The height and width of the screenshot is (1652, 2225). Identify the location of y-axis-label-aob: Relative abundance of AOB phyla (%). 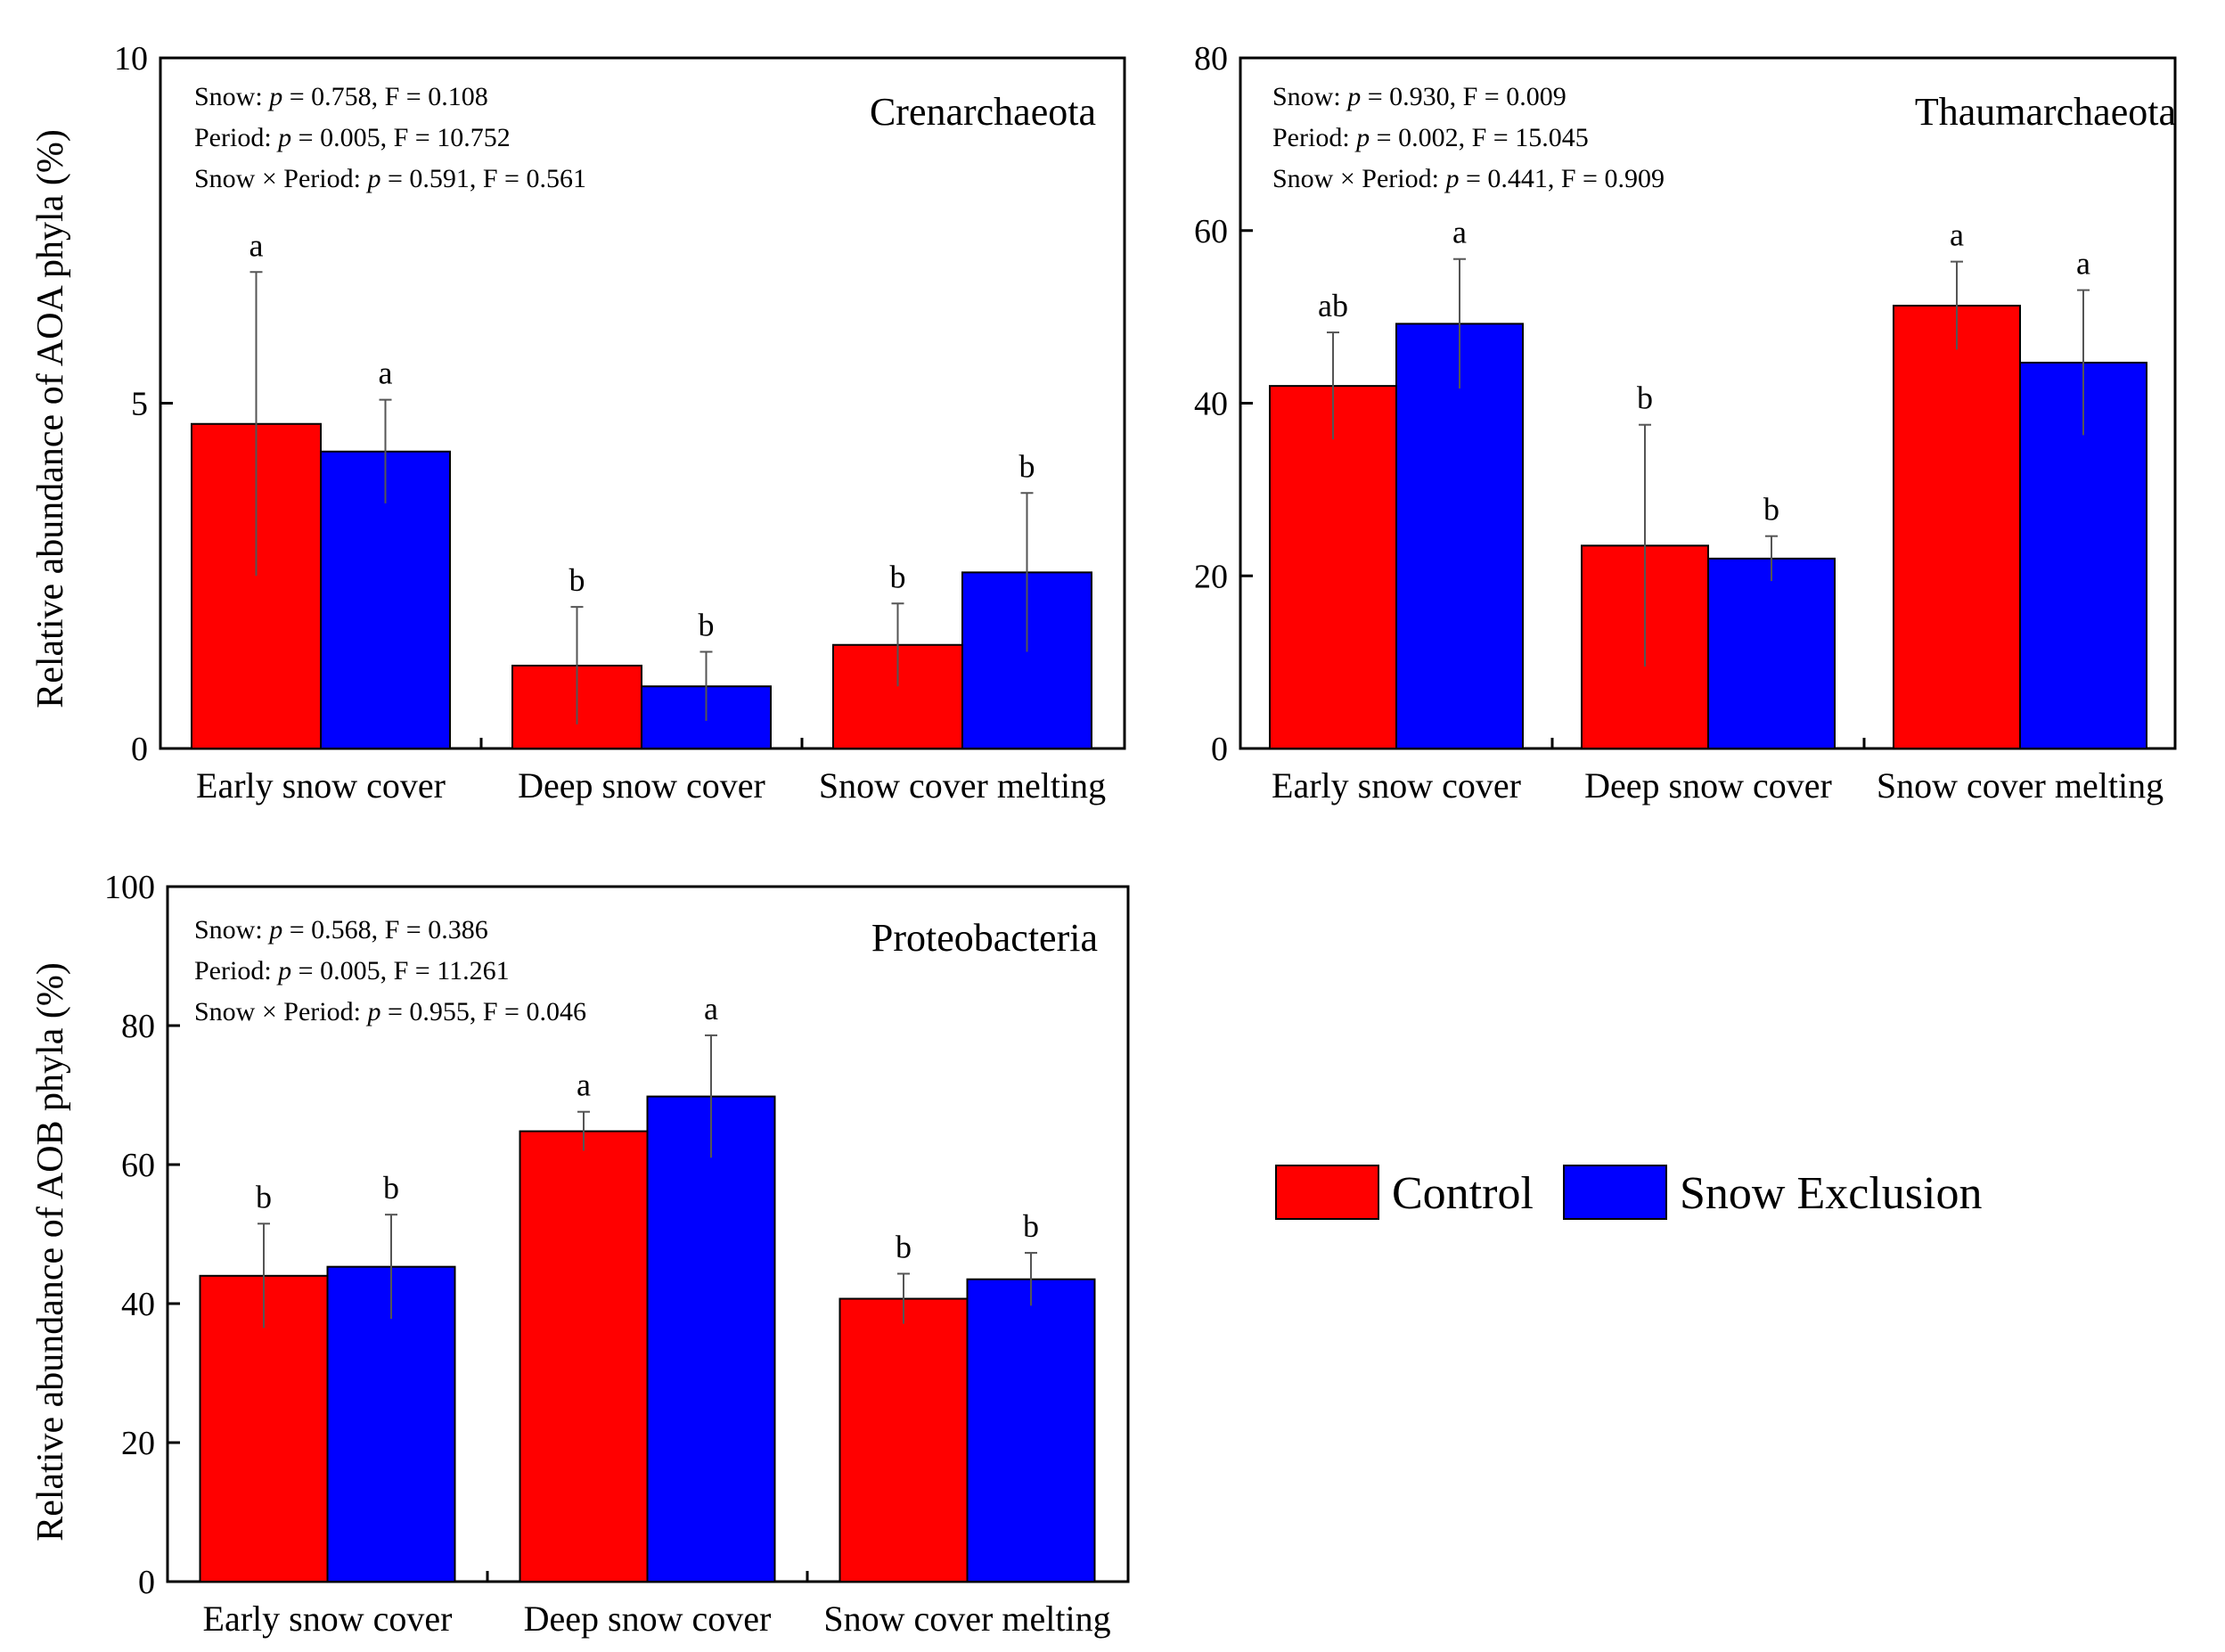
(50, 1252).